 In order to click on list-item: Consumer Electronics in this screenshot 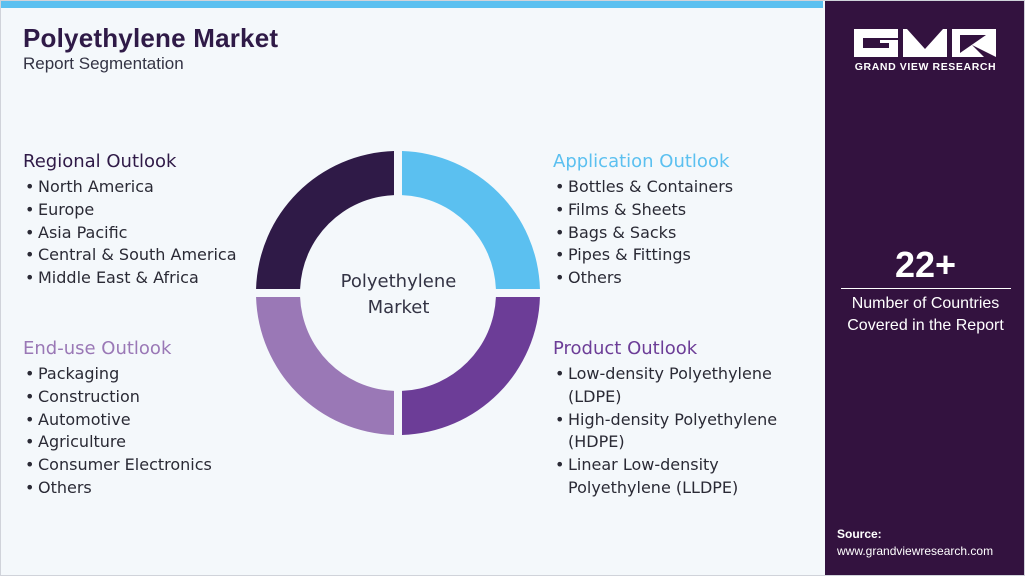, I will do `click(117, 465)`.